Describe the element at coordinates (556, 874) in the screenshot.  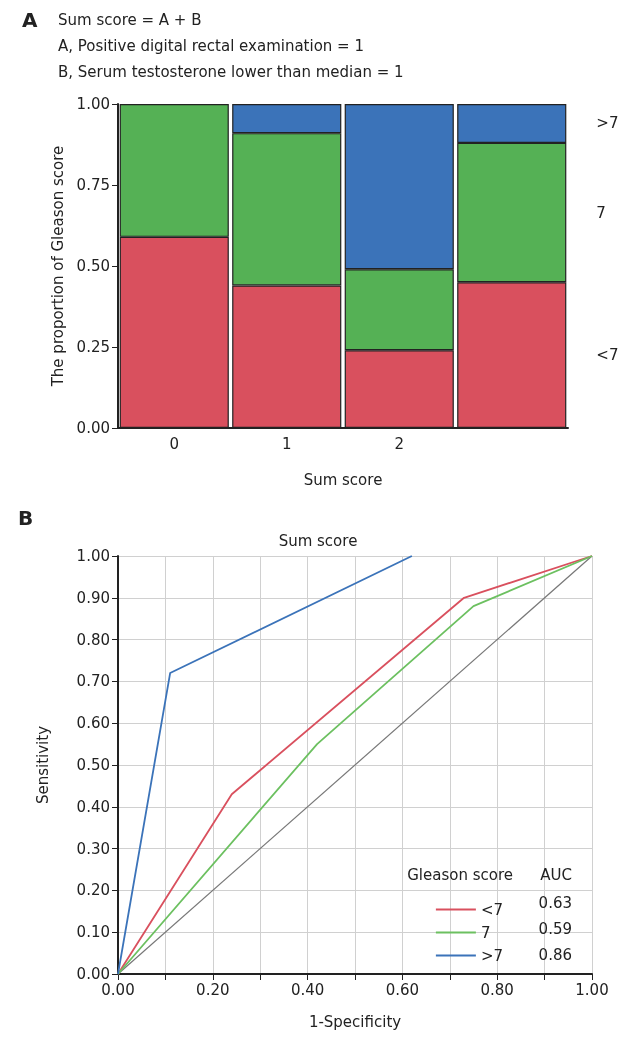
I see `annotation: AUC` at that location.